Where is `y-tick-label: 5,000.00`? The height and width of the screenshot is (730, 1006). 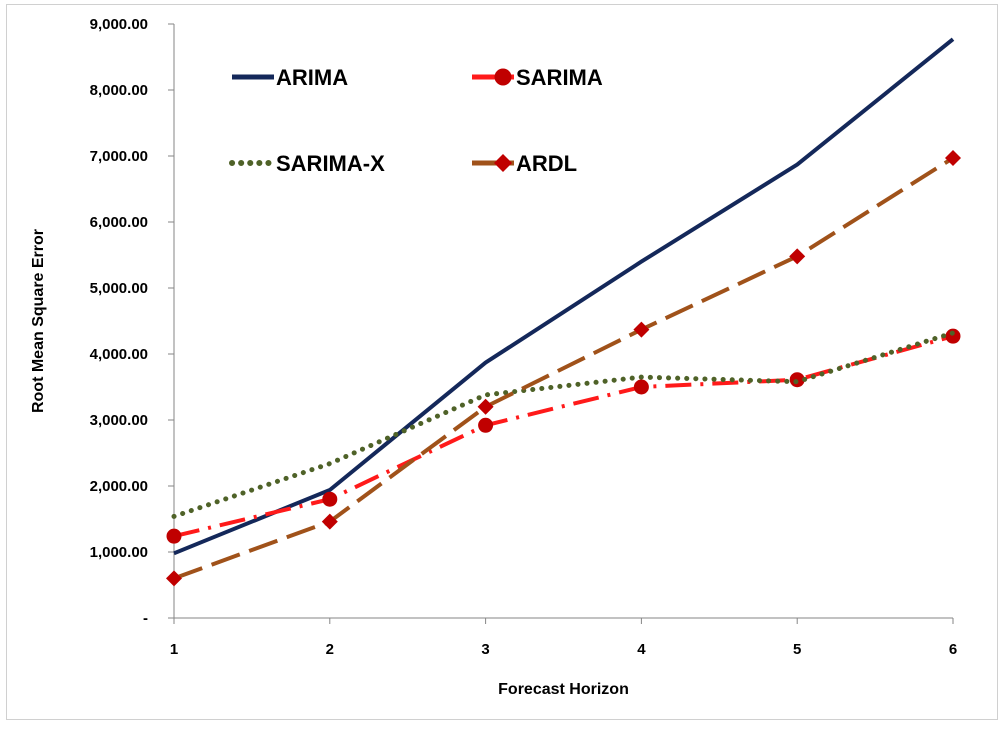 y-tick-label: 5,000.00 is located at coordinates (119, 288).